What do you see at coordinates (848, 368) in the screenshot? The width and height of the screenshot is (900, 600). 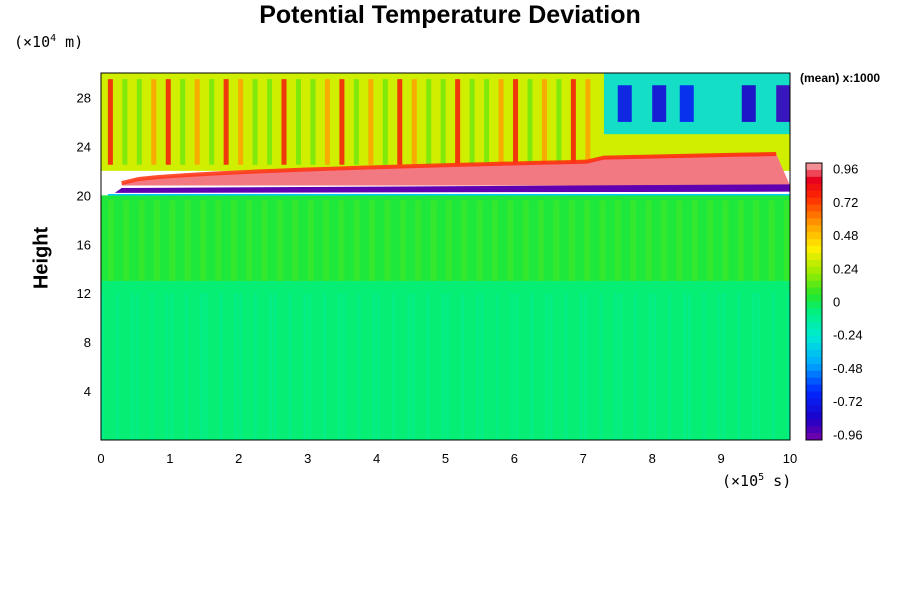 I see `colorbar-tick-label: -0.48` at bounding box center [848, 368].